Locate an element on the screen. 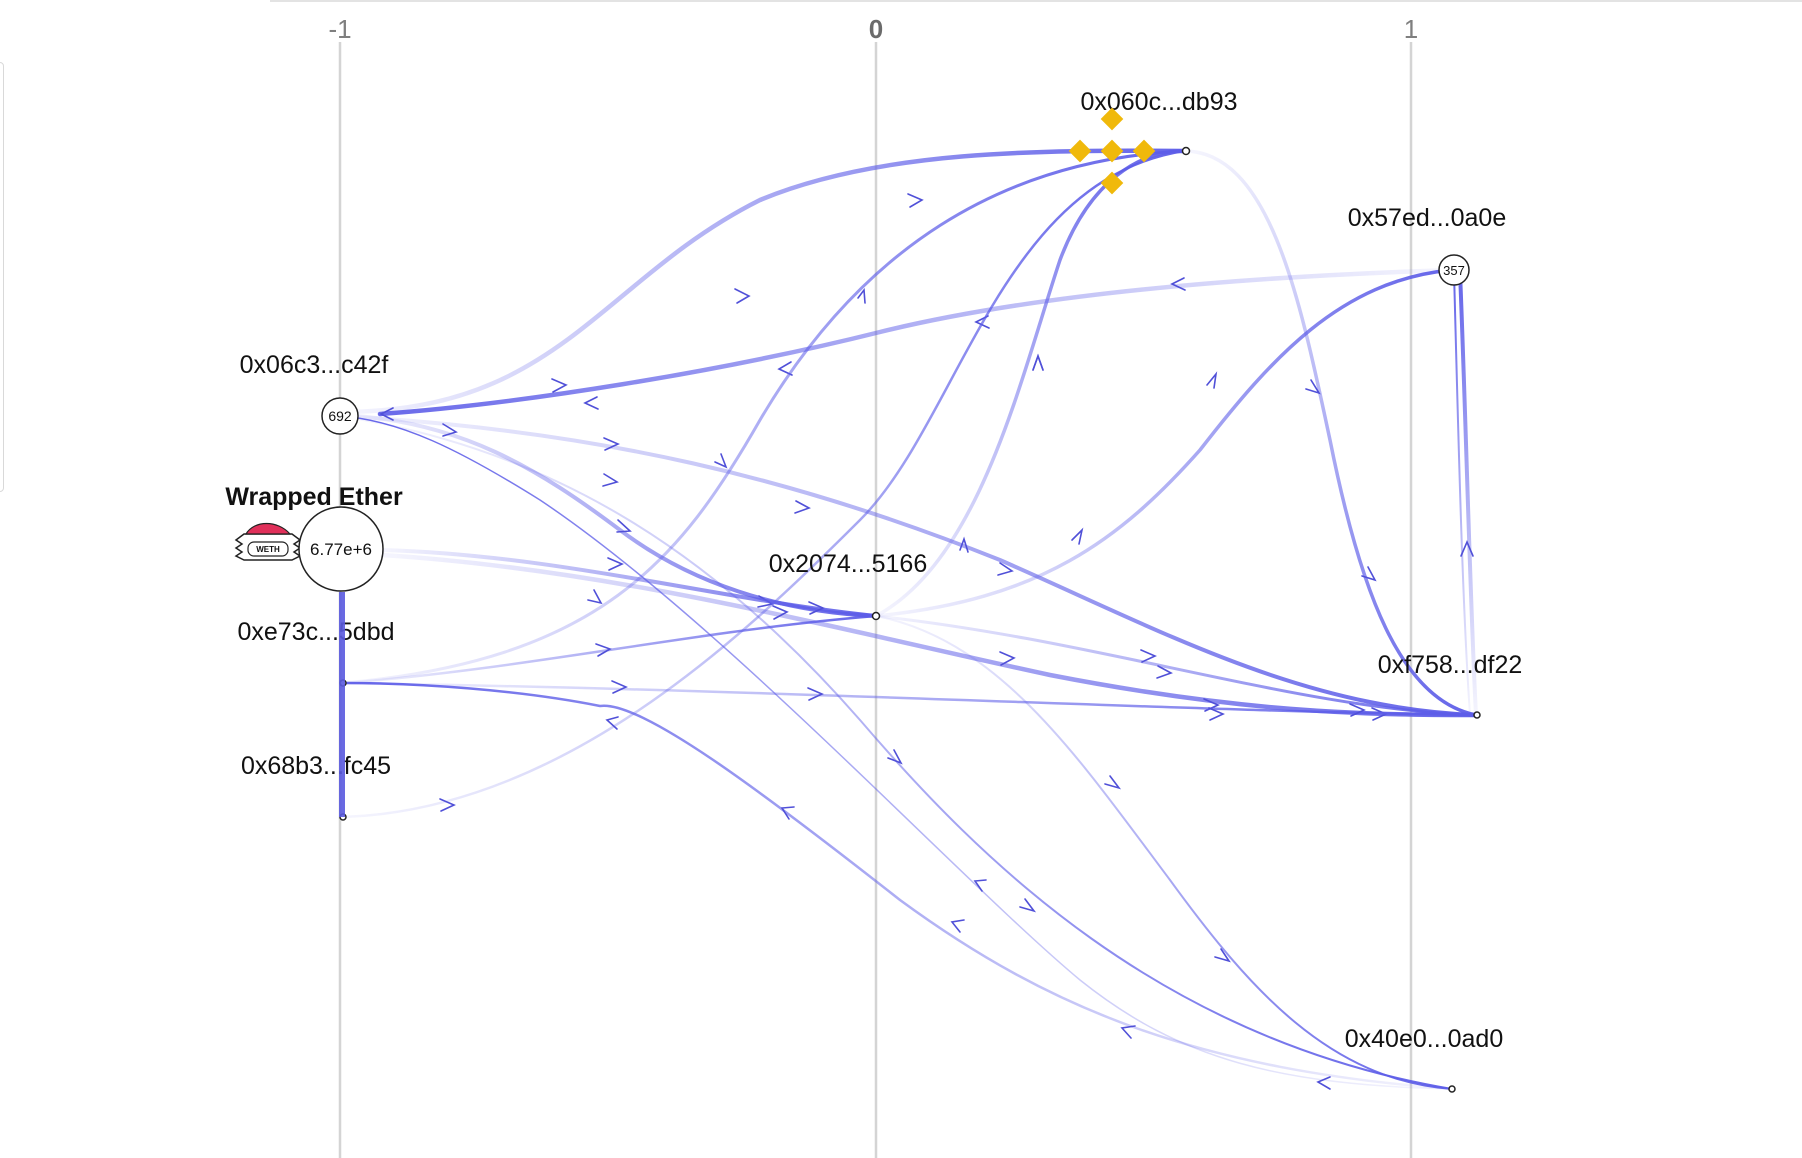 This screenshot has height=1158, width=1802. axis-tick-label: 1 is located at coordinates (1411, 29).